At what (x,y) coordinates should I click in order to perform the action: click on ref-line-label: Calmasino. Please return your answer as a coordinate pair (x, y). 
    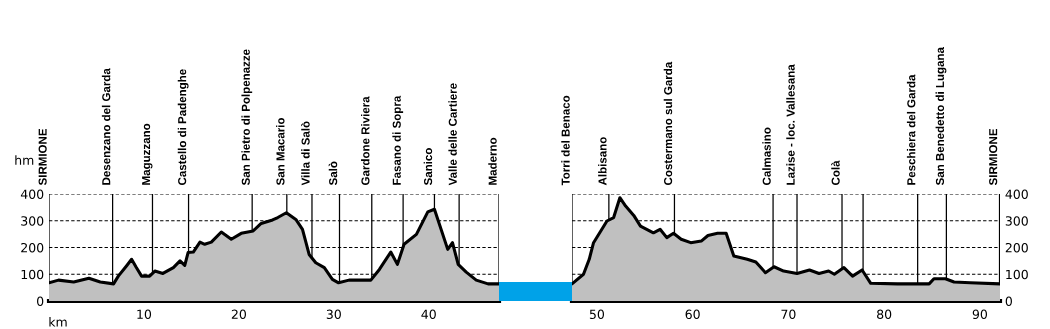
    Looking at the image, I should click on (766, 156).